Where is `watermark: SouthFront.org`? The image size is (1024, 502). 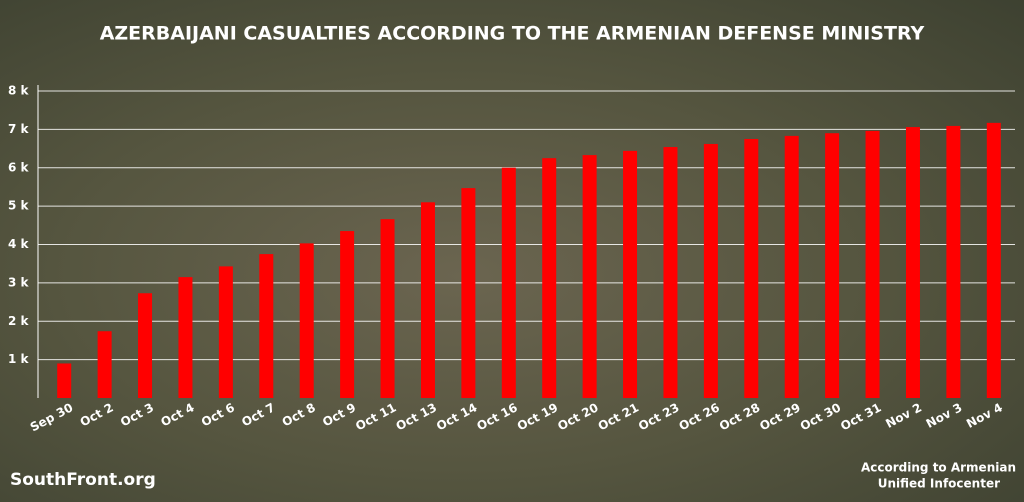
watermark: SouthFront.org is located at coordinates (83, 480).